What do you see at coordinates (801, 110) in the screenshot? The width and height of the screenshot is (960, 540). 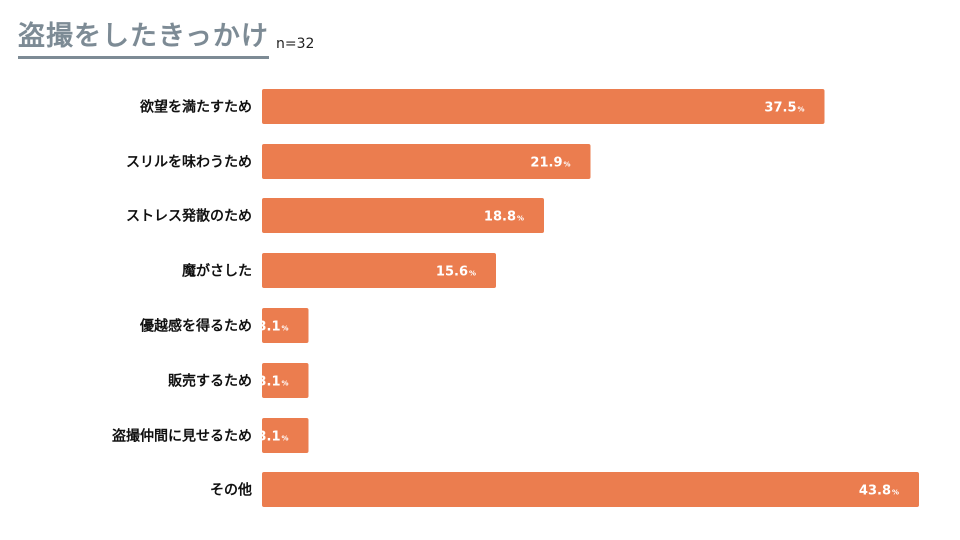 I see `value-unit-0: %` at bounding box center [801, 110].